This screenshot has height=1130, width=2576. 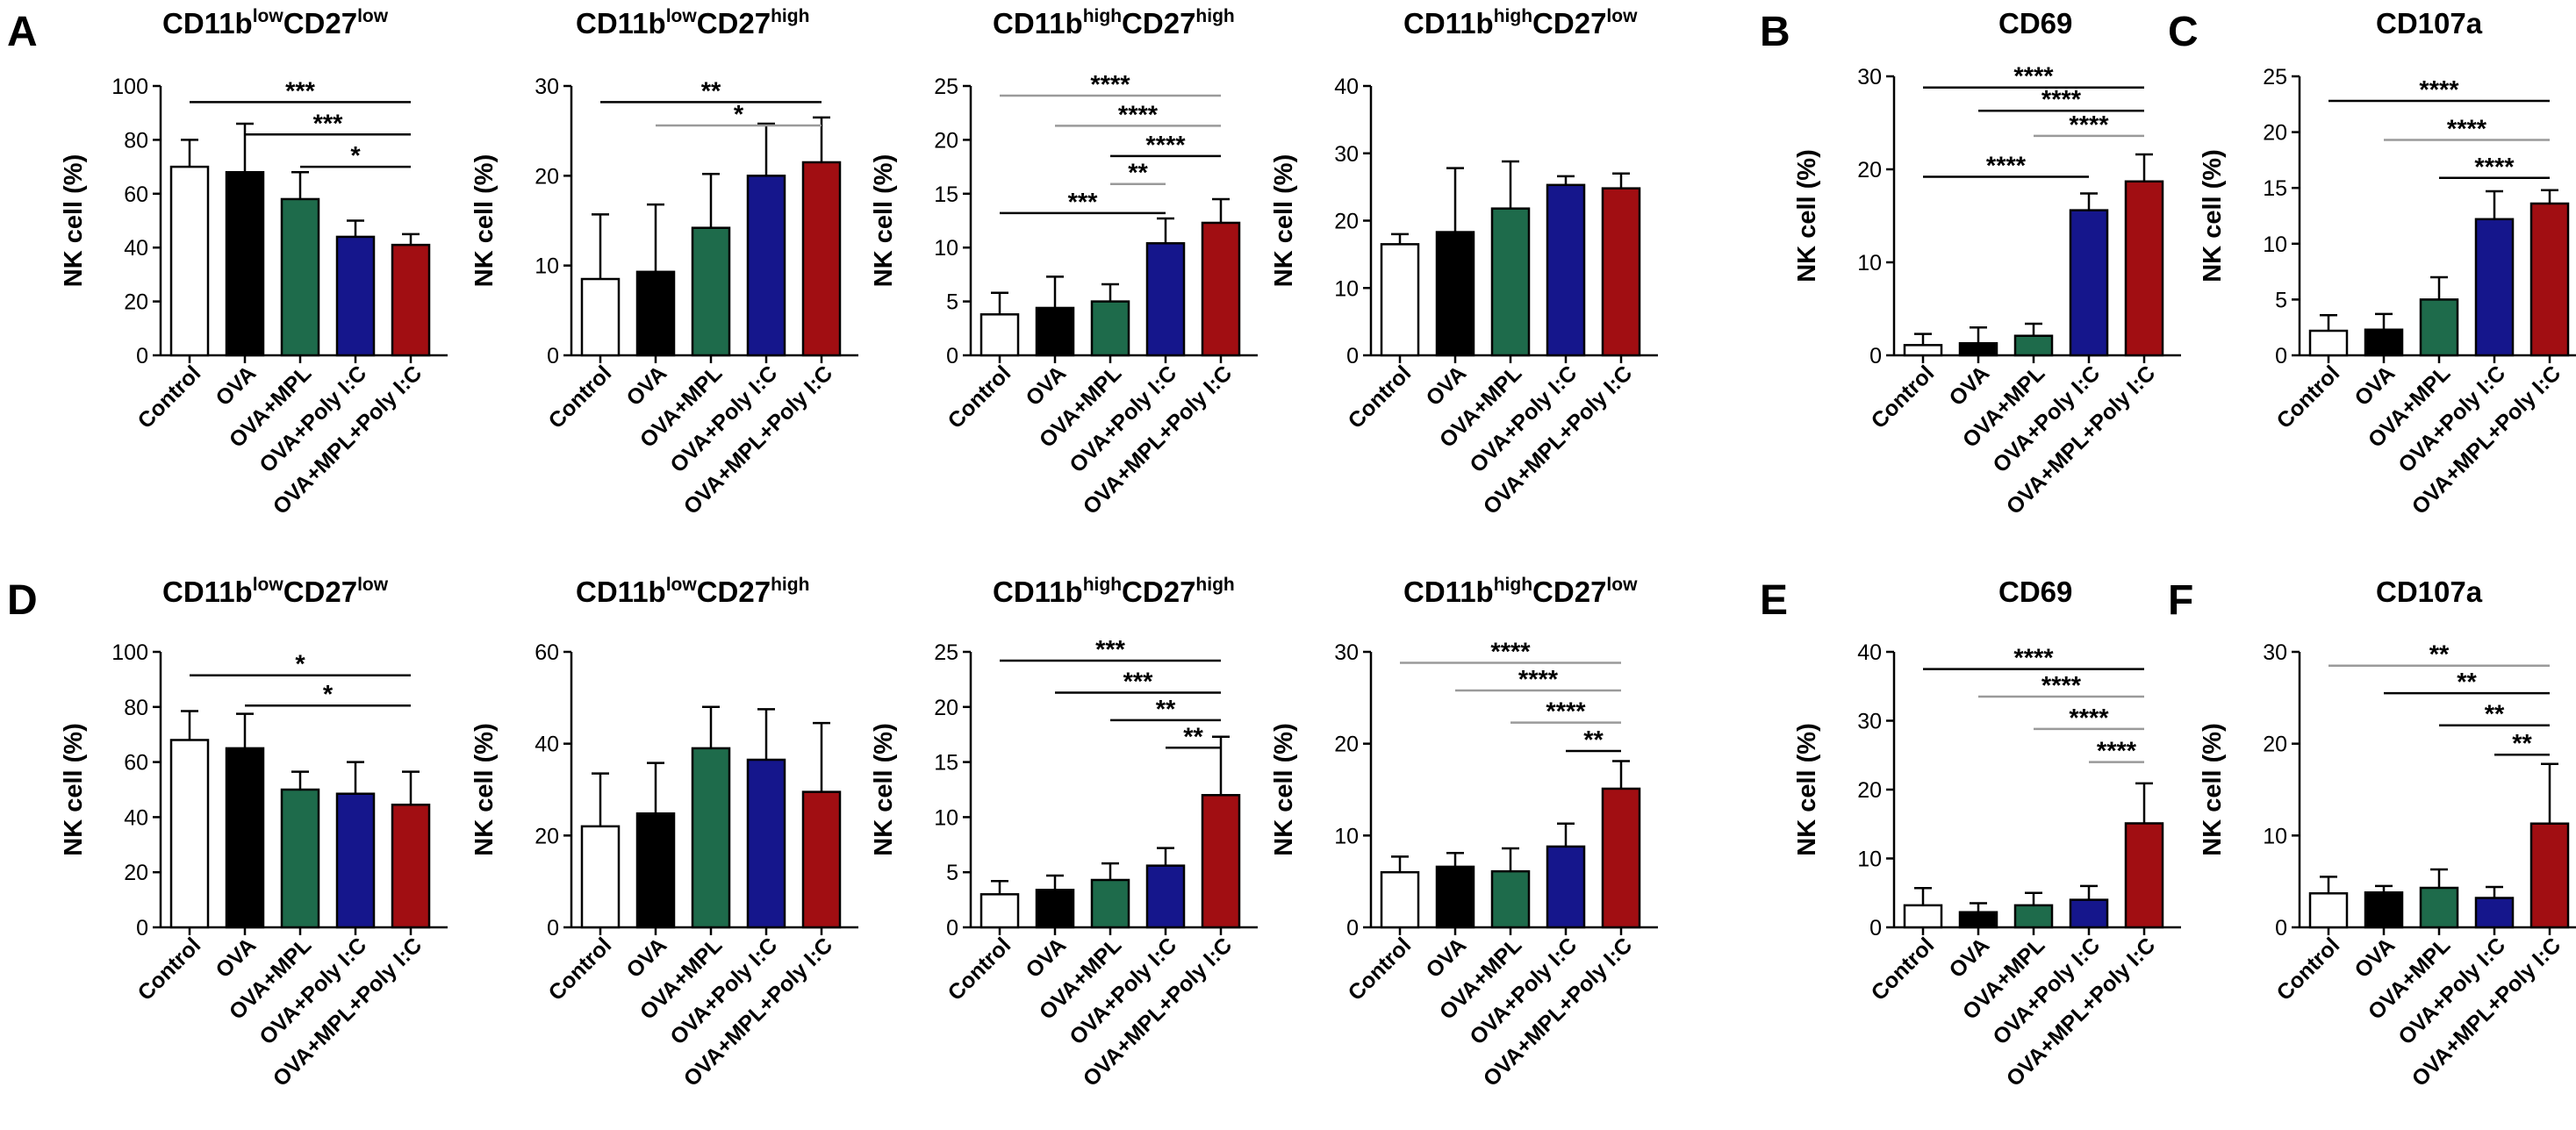 What do you see at coordinates (946, 194) in the screenshot?
I see `y-tick-label: 15` at bounding box center [946, 194].